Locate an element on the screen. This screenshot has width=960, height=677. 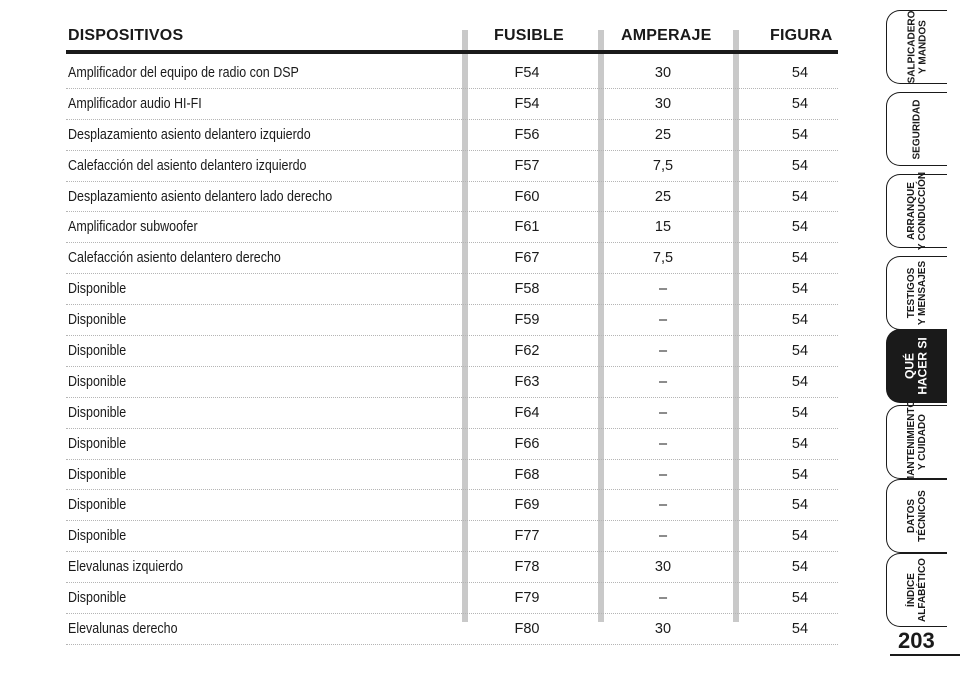
chapter-tab-label: SEGURIDAD is located at coordinates (917, 129).